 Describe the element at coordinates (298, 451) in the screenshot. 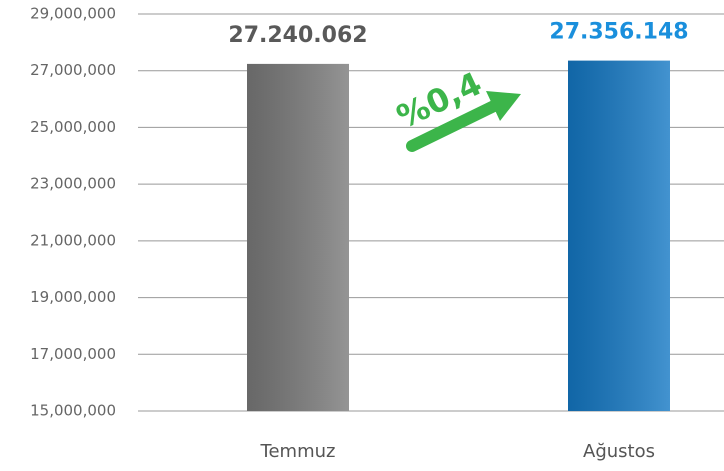

I see `x-tick-label: Temmuz` at that location.